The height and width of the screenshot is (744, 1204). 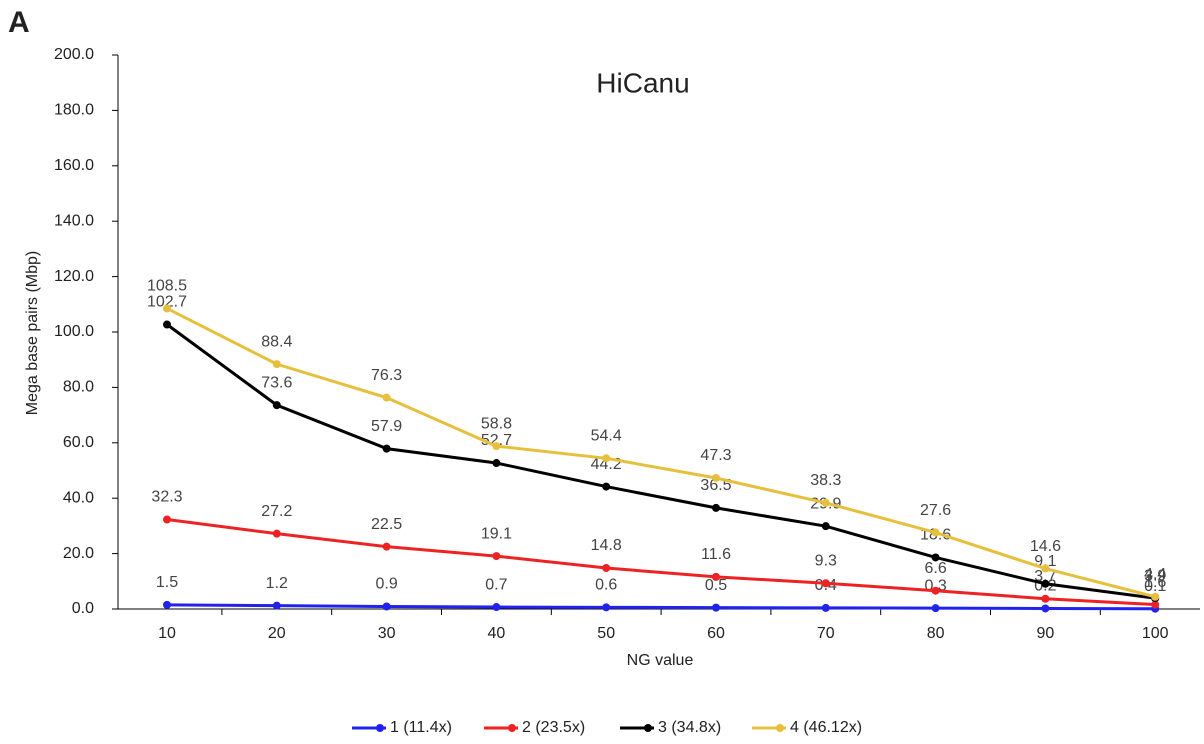 What do you see at coordinates (387, 633) in the screenshot?
I see `x-tick-label: 30` at bounding box center [387, 633].